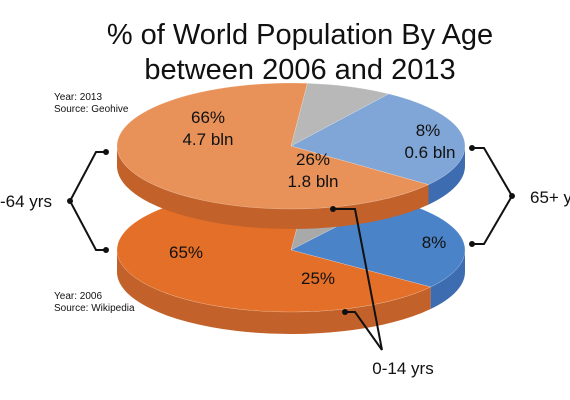 Image resolution: width=570 pixels, height=400 pixels. I want to click on chart-title-line-1: % of World Population By Age, so click(300, 35).